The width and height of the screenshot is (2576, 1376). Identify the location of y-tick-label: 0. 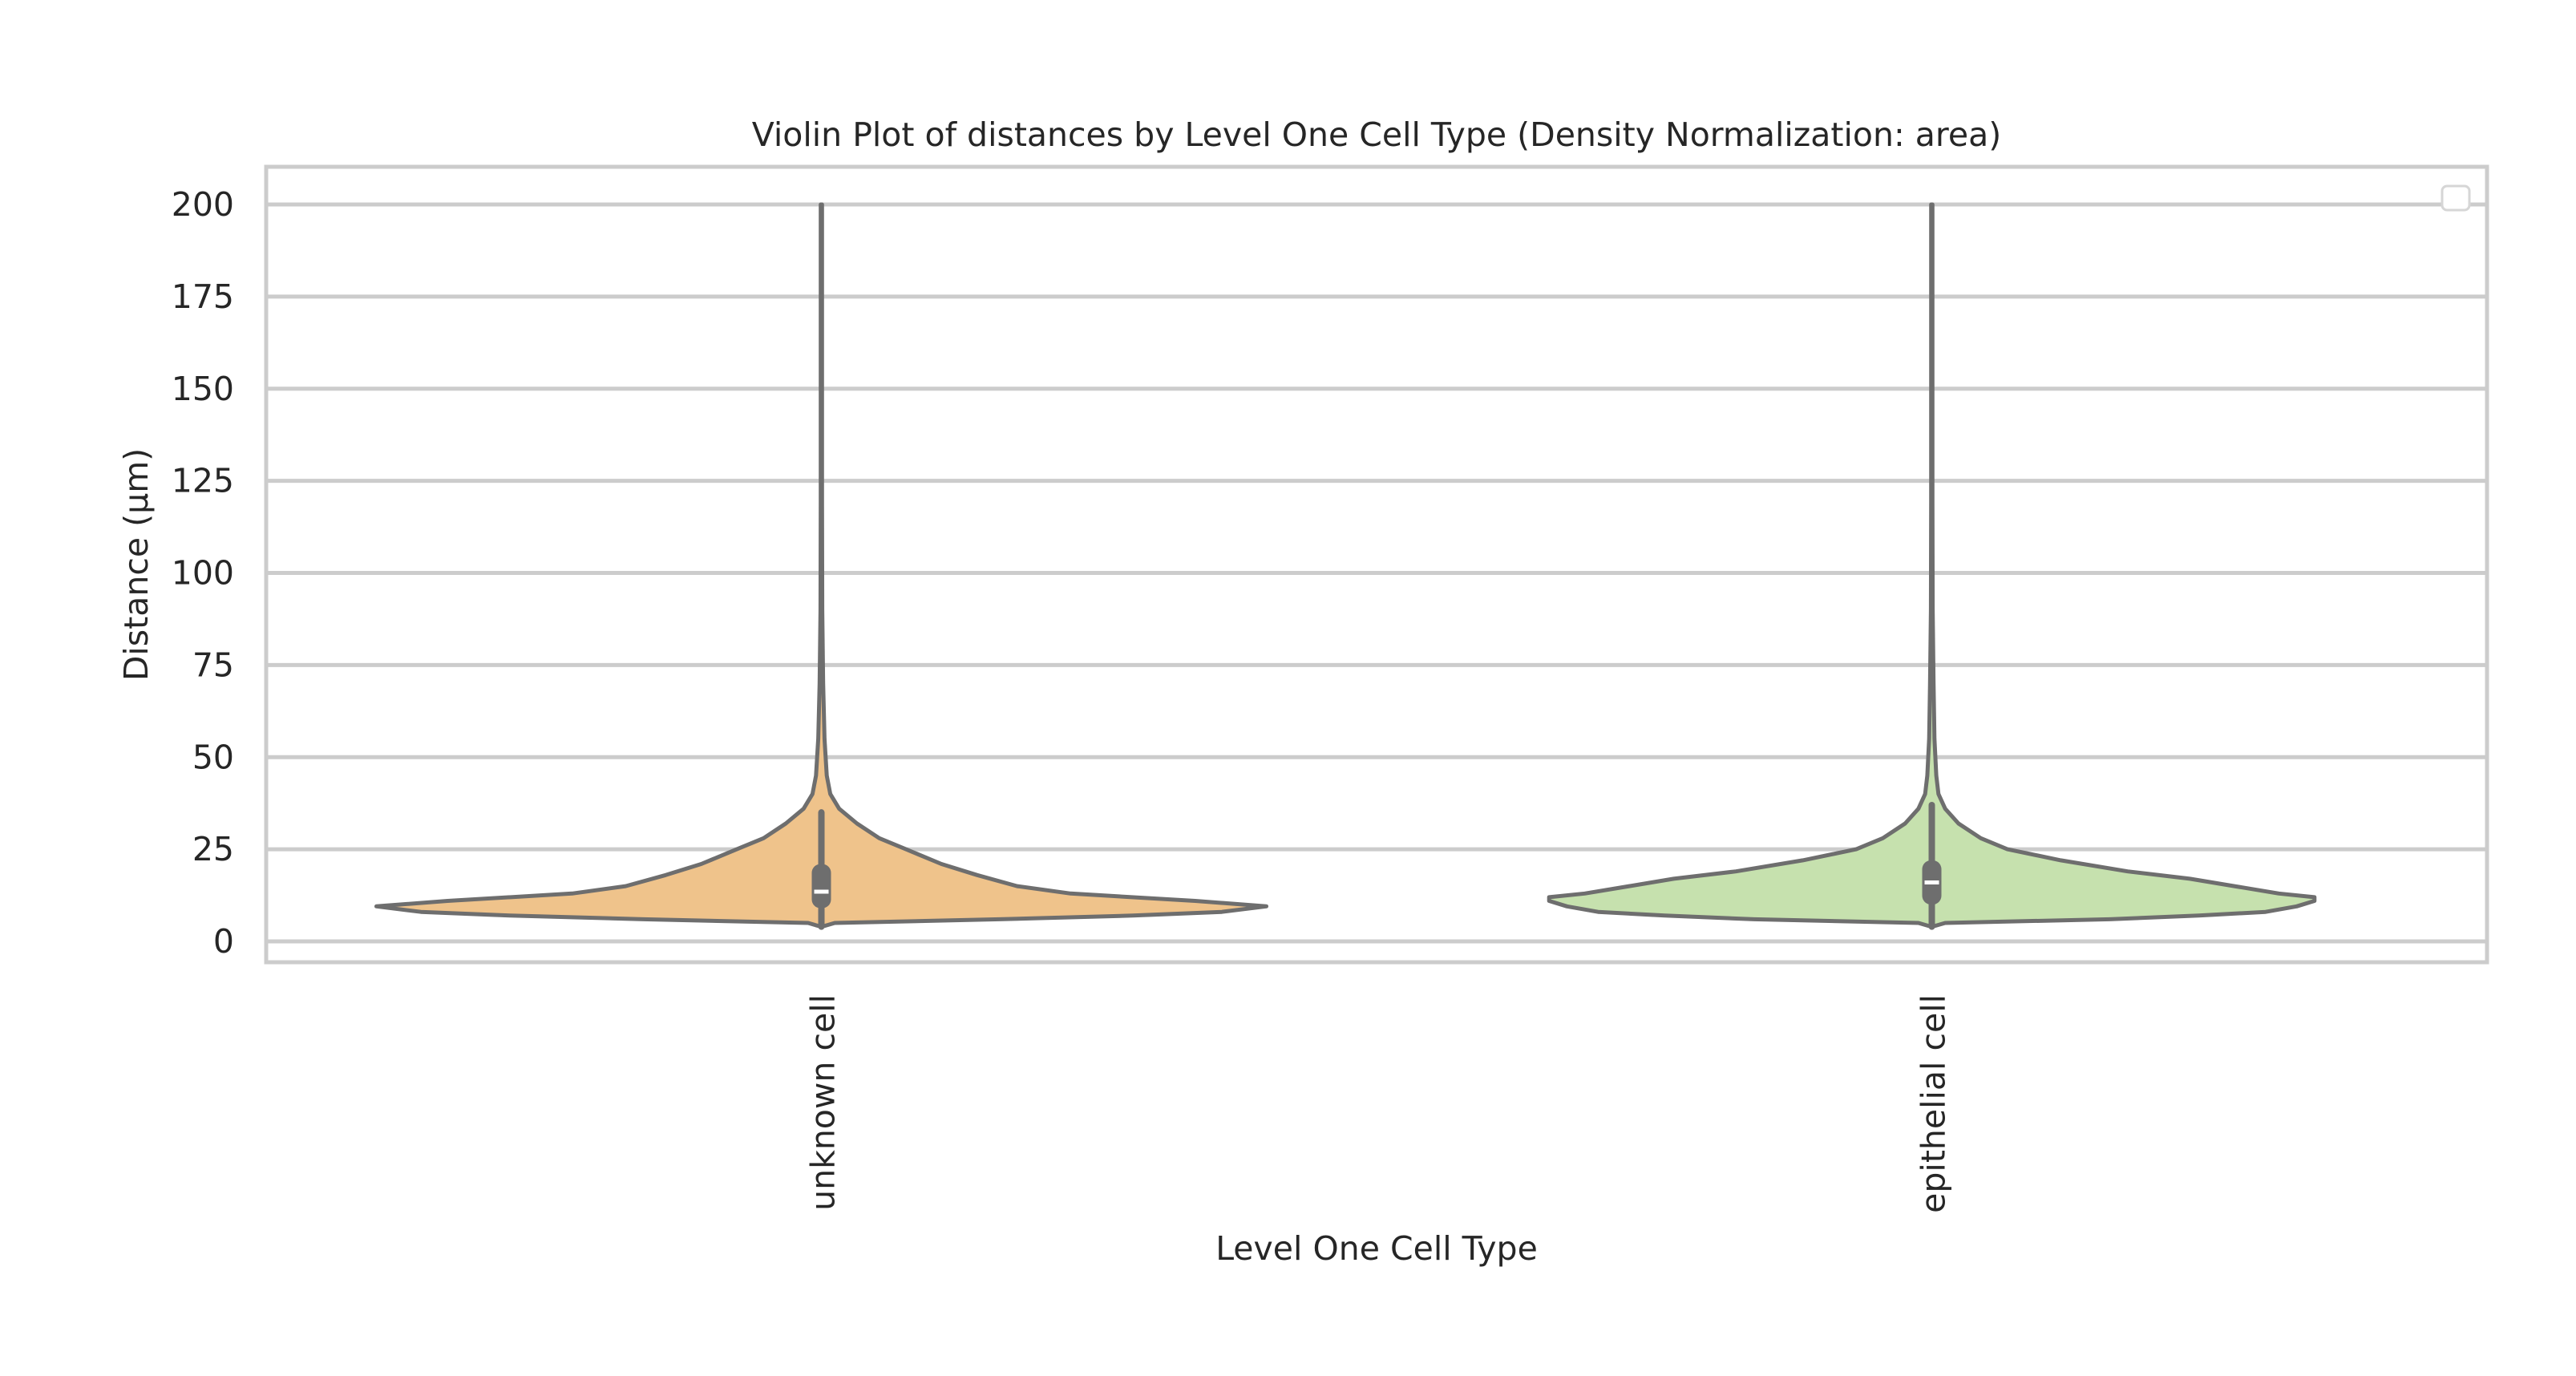
(223, 941).